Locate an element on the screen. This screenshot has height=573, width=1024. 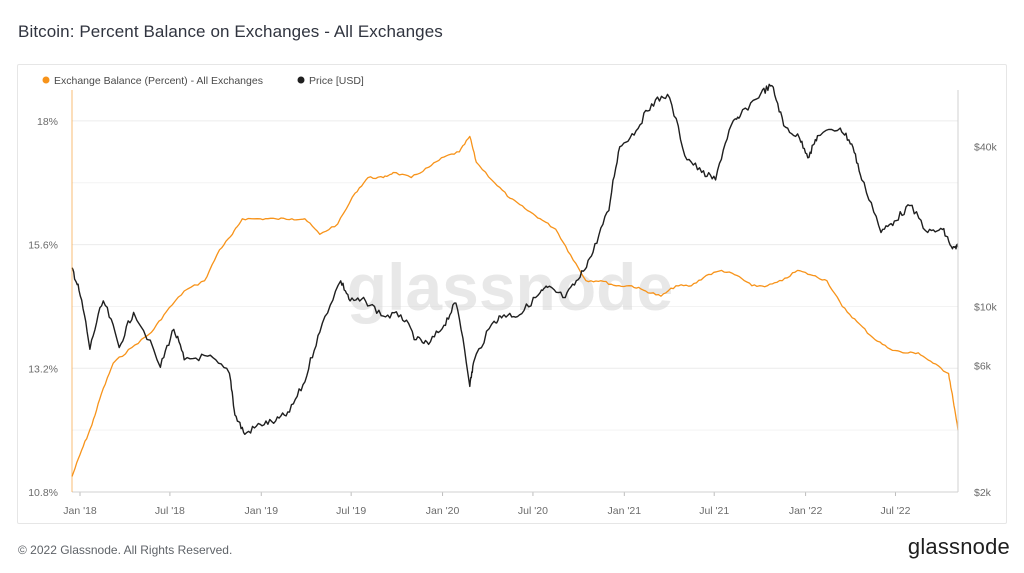
y-left-tick-label: 15.6% is located at coordinates (43, 246).